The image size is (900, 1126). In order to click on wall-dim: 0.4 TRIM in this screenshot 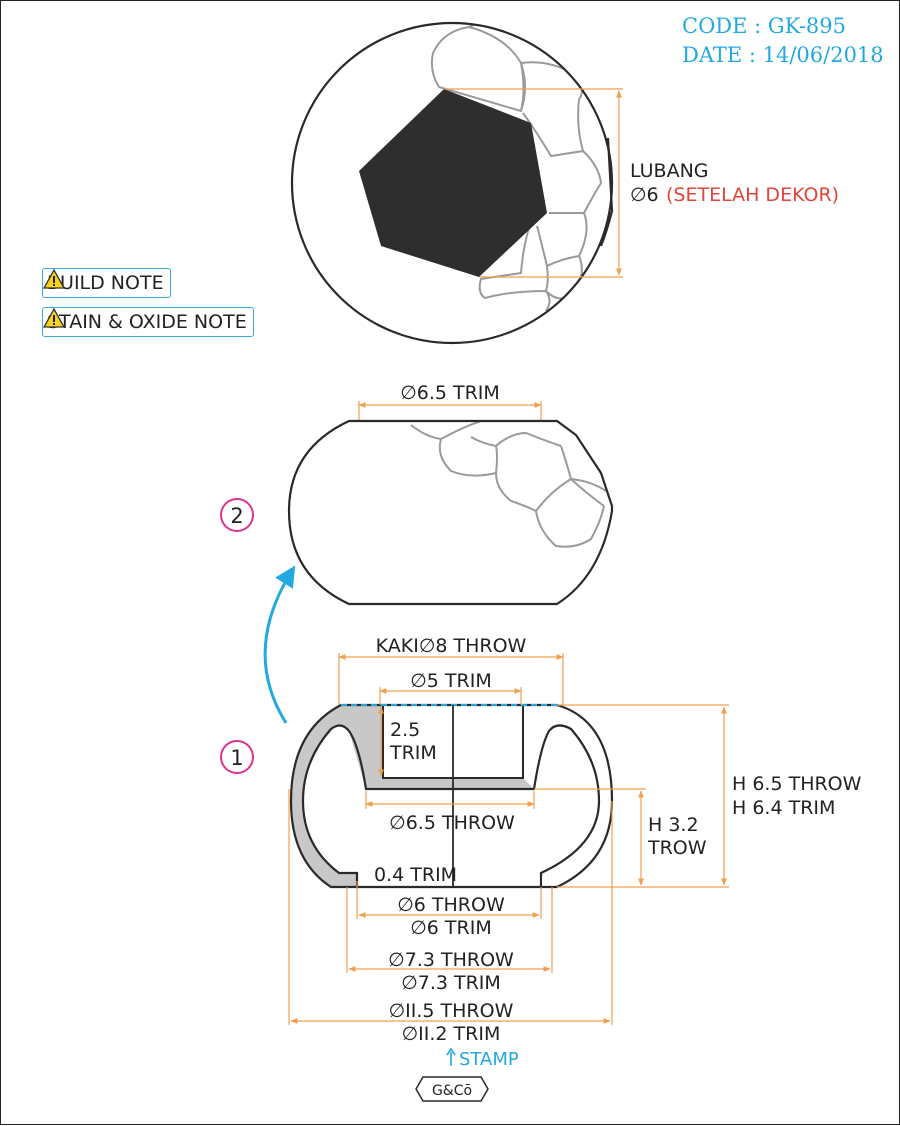, I will do `click(415, 875)`.